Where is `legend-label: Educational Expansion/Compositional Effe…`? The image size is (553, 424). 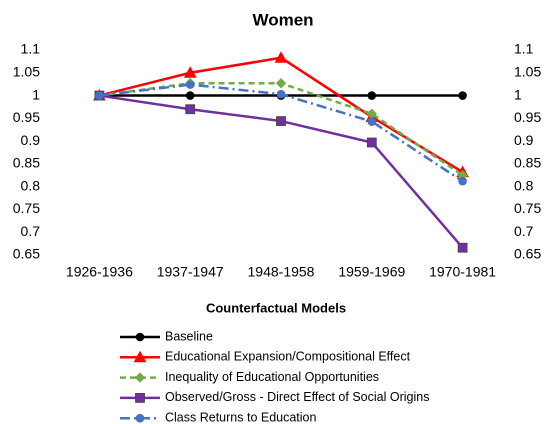 legend-label: Educational Expansion/Compositional Effe… is located at coordinates (288, 357).